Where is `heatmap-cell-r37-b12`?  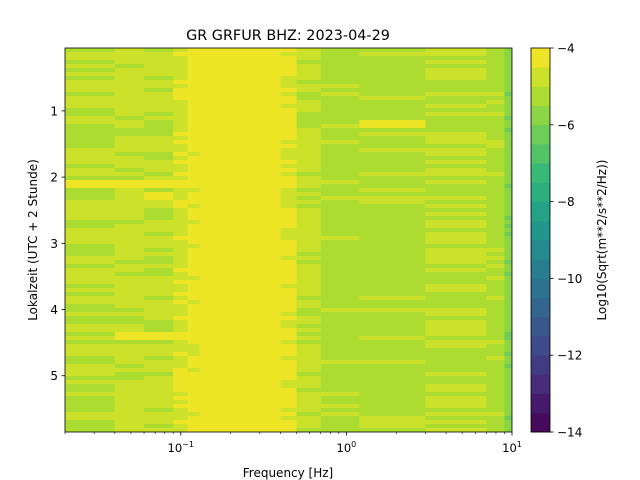
heatmap-cell-r37-b12 is located at coordinates (508, 198).